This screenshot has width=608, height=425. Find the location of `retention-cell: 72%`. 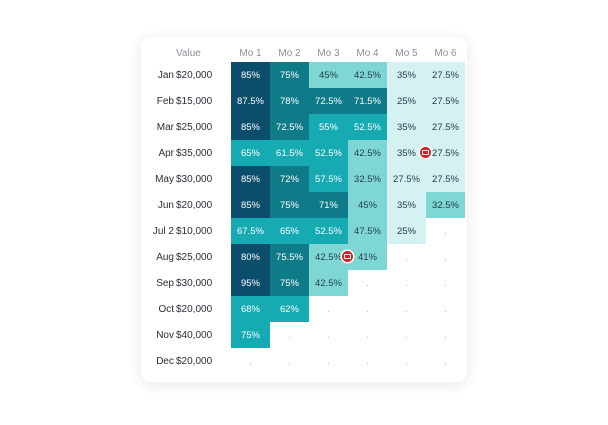

retention-cell: 72% is located at coordinates (289, 179).